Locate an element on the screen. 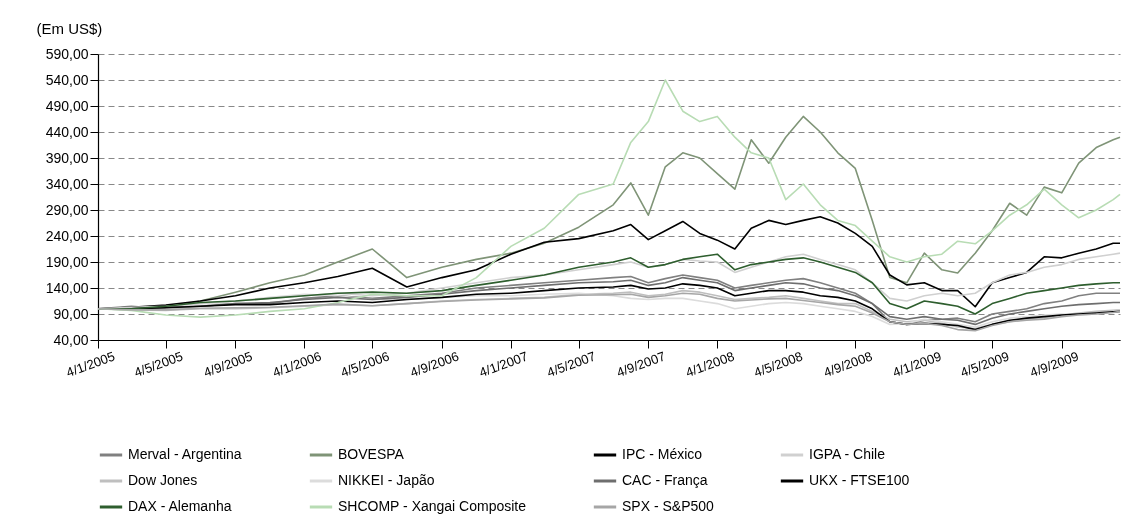 This screenshot has height=526, width=1124. legend-label: IGPA - Chile is located at coordinates (847, 454).